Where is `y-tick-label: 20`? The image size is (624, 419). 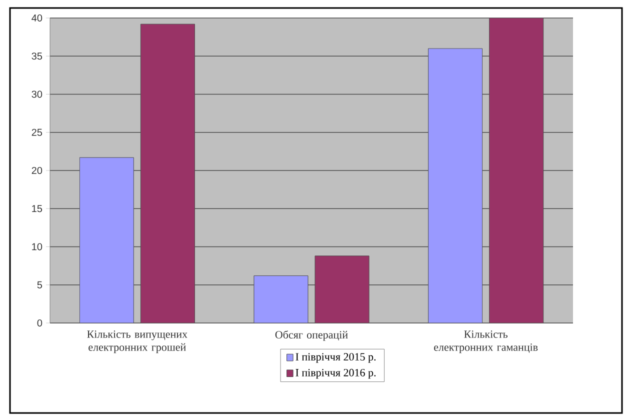
y-tick-label: 20 is located at coordinates (37, 170).